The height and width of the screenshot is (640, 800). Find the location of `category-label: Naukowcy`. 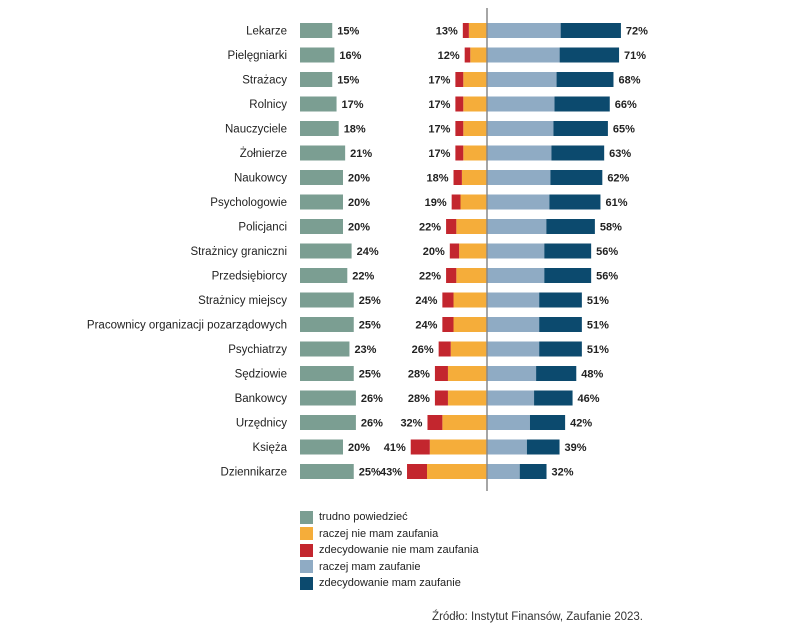

category-label: Naukowcy is located at coordinates (260, 179).